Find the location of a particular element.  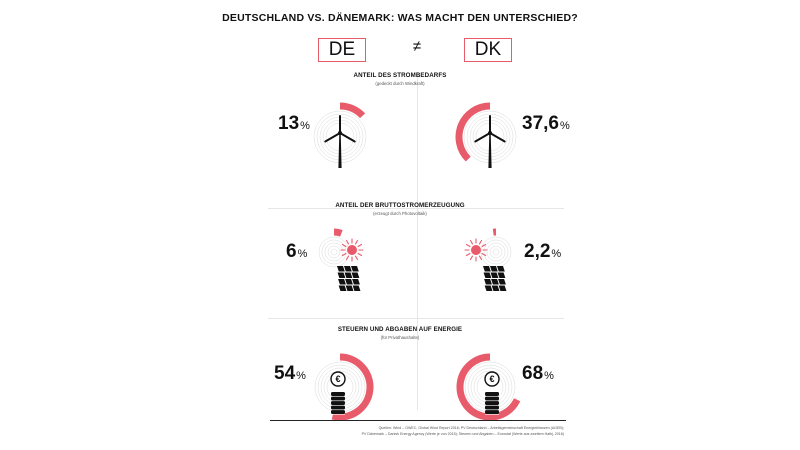

value-number: 37,6 is located at coordinates (540, 123).